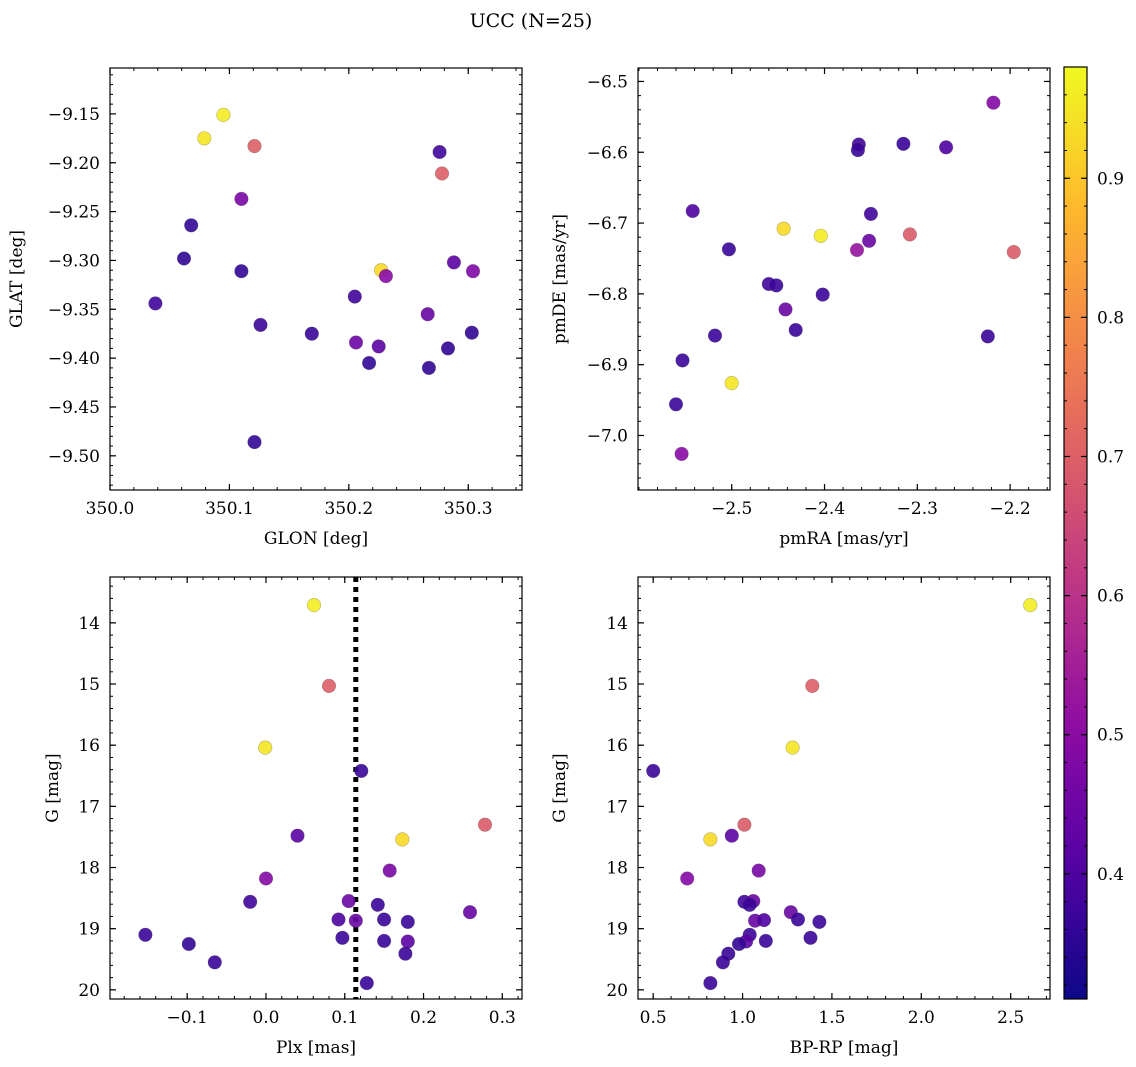  I want to click on x-tick-label: 350.0, so click(110, 509).